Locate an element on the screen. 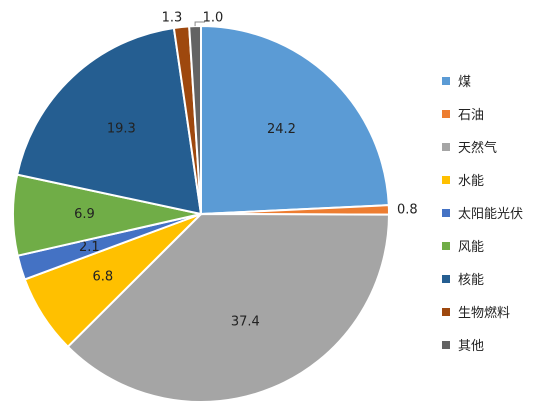 The width and height of the screenshot is (550, 406). slice-value-label: 1.0 is located at coordinates (213, 18).